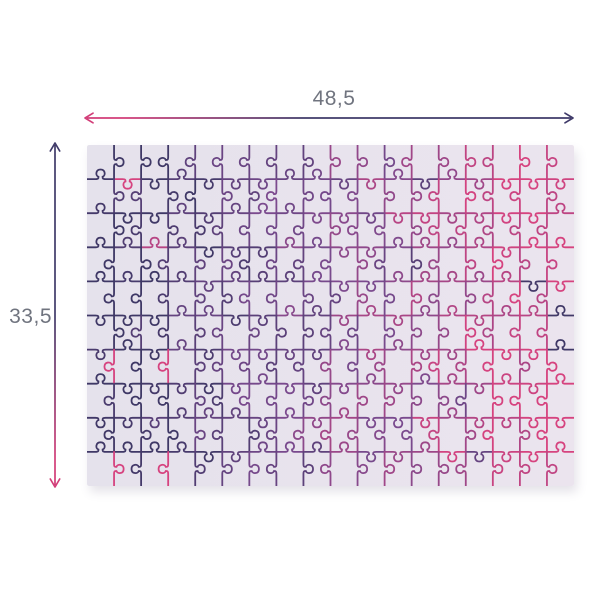  What do you see at coordinates (569, 118) in the screenshot?
I see `width-arrowhead-right` at bounding box center [569, 118].